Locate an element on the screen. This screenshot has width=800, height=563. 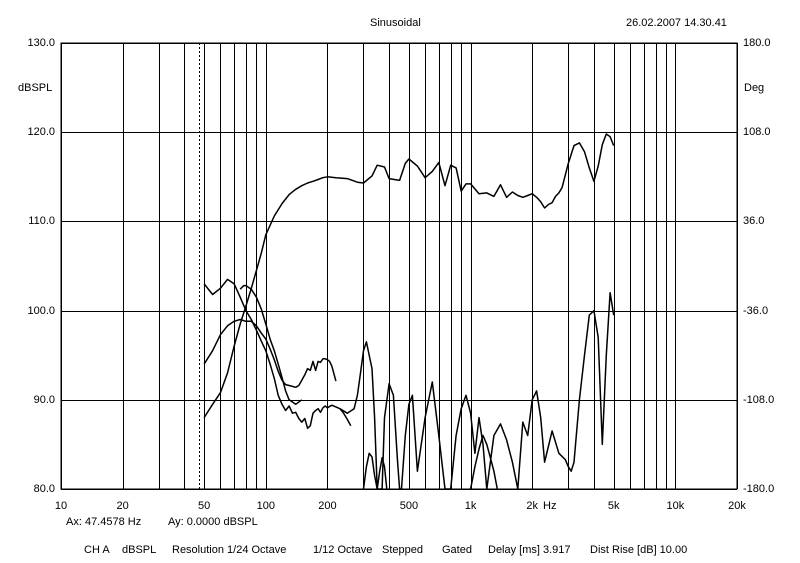
y-tick-label: 100.0 is located at coordinates (41, 310).